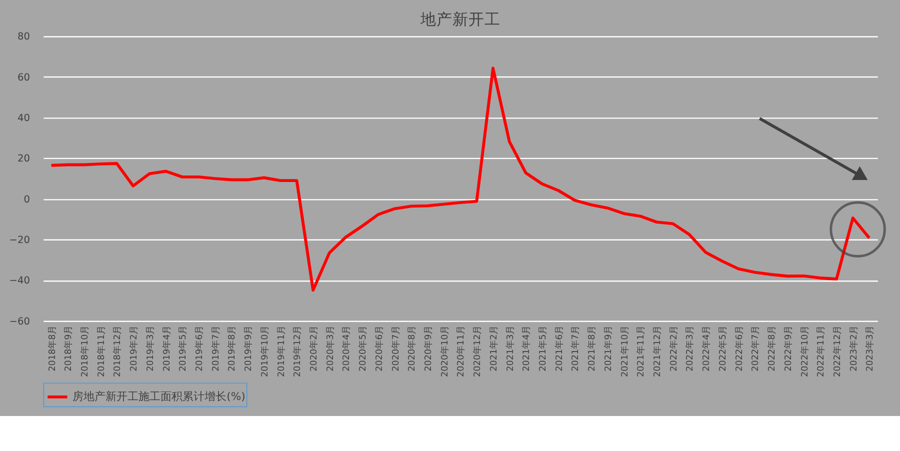 This screenshot has height=451, width=900. I want to click on x-tick-label: 2020年8月, so click(412, 348).